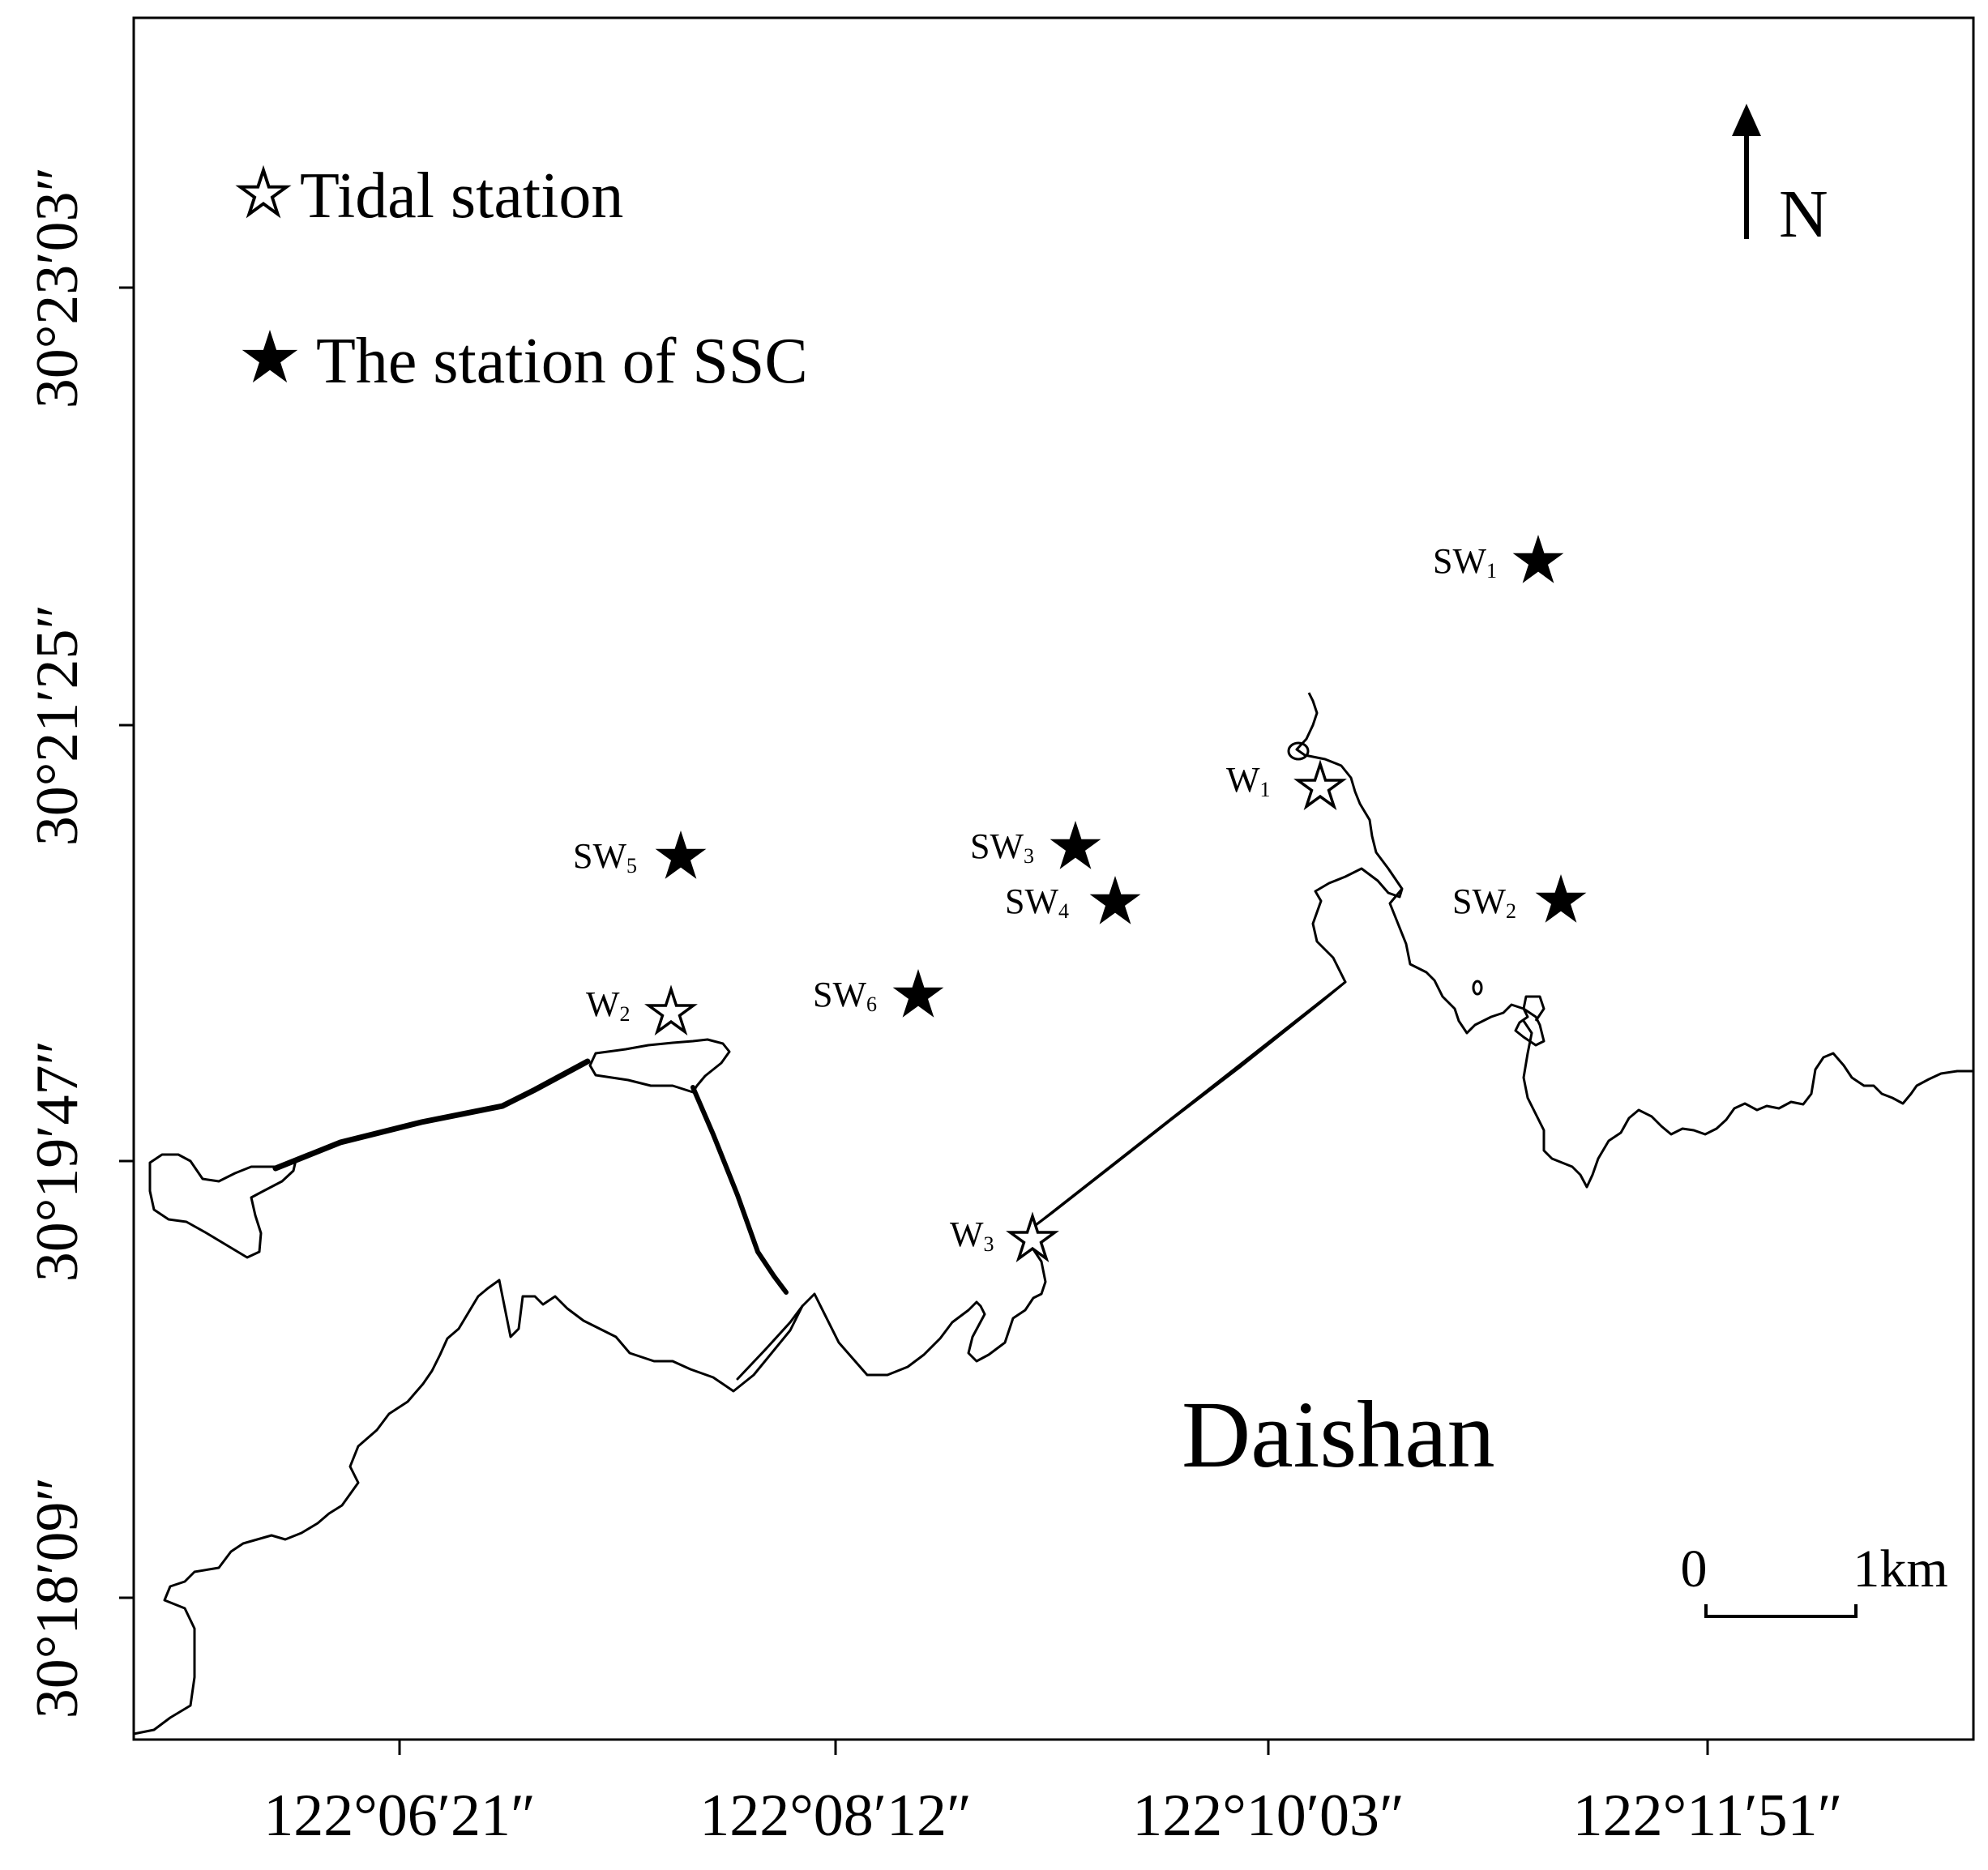  I want to click on tidal-stations: W1 W2 W3, so click(964, 1009).